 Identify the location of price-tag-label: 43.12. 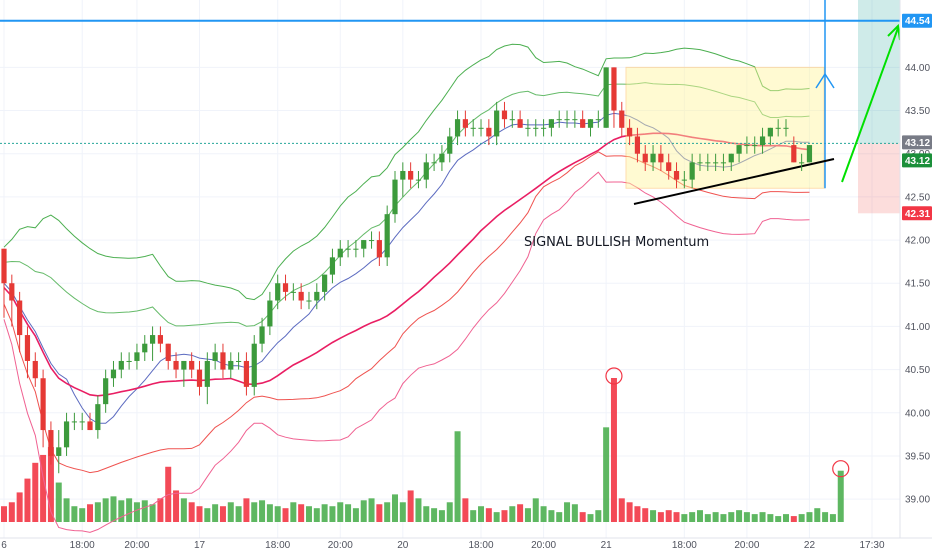
(917, 143).